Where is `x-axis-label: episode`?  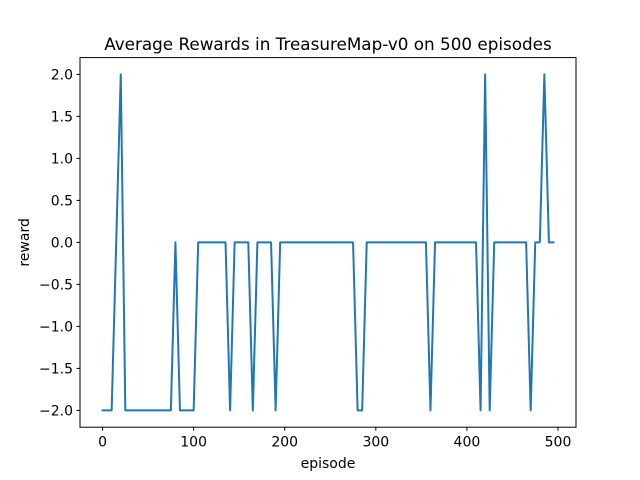 x-axis-label: episode is located at coordinates (328, 464).